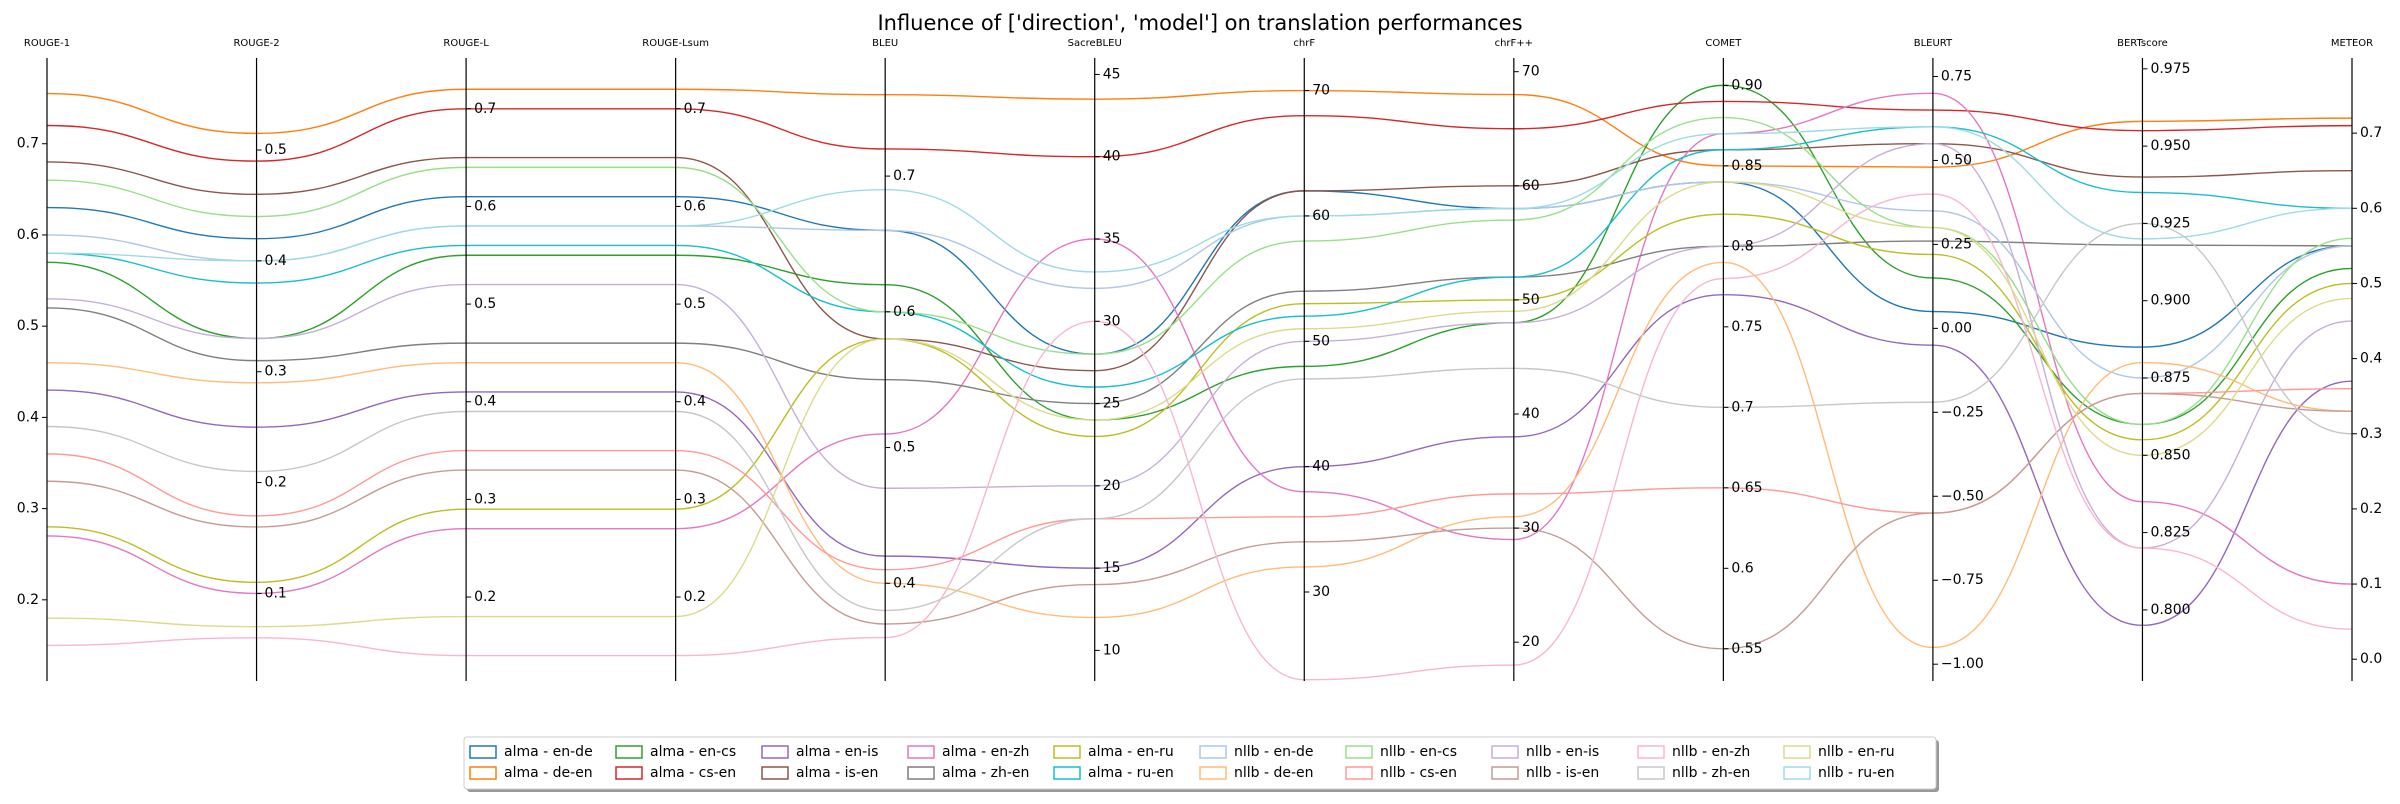 The image size is (2400, 804). What do you see at coordinates (985, 752) in the screenshot?
I see `legend-label: alma - en-zh` at bounding box center [985, 752].